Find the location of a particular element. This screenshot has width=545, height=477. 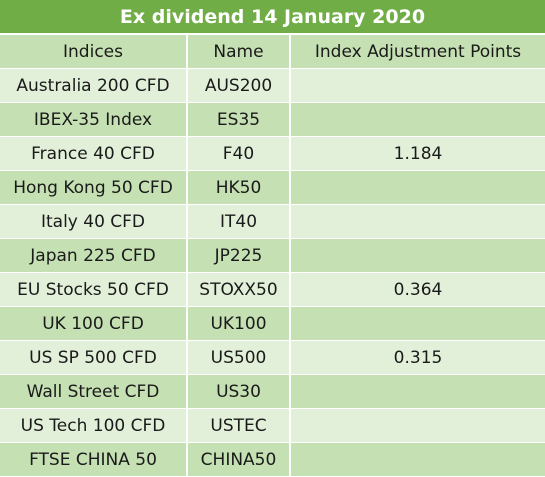

table-row: UK 100 CFD UK100 is located at coordinates (272, 323).